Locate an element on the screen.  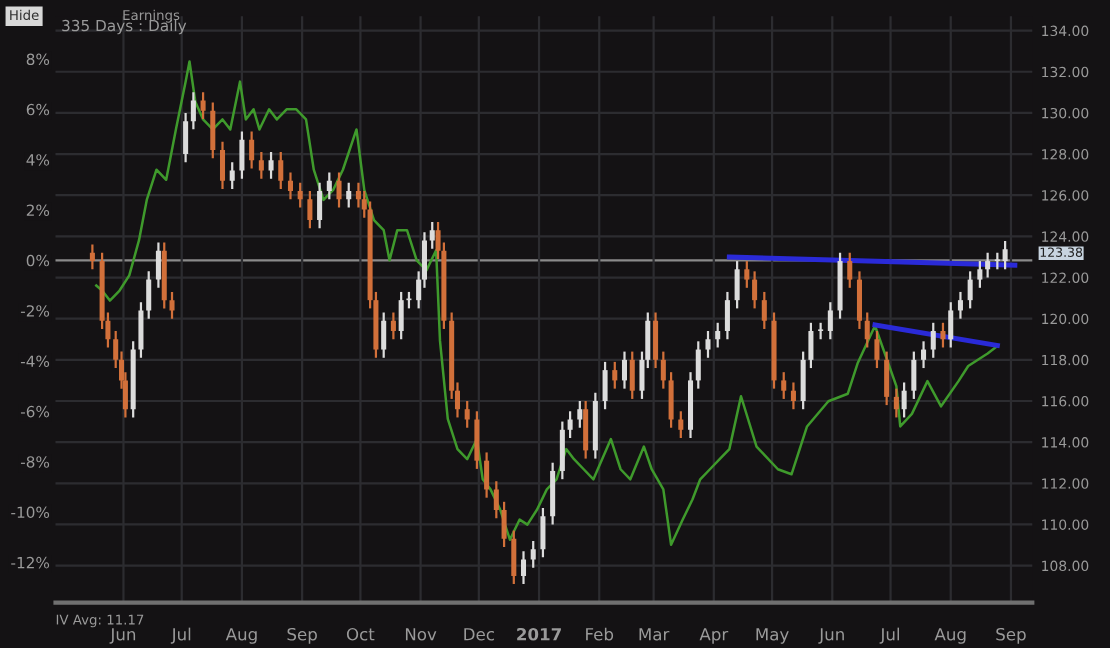
x-tick-label: Nov is located at coordinates (421, 634).